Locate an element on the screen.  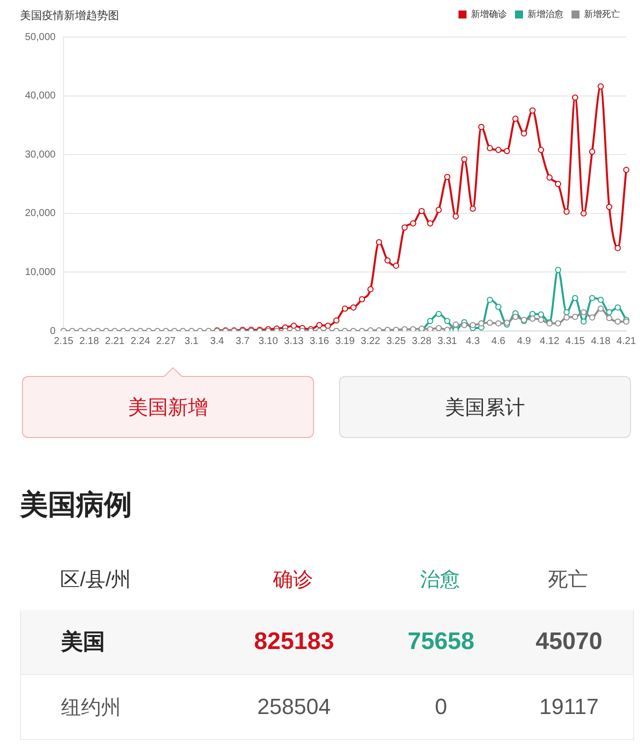
y-tick-label: 50,000 is located at coordinates (40, 37).